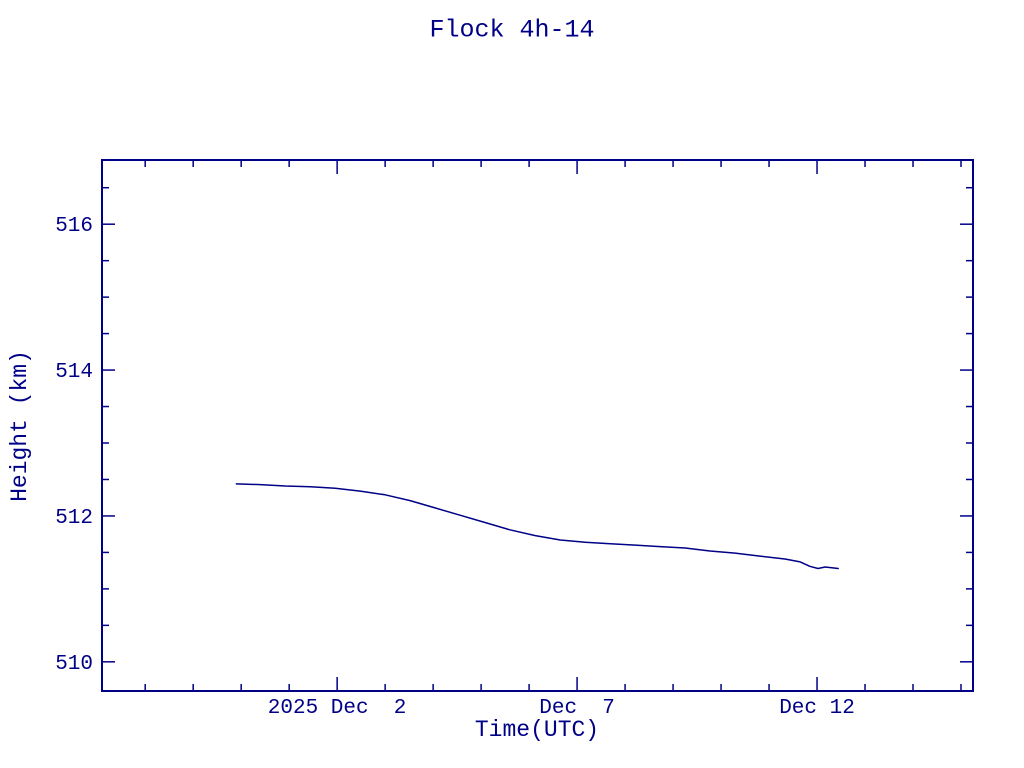 The height and width of the screenshot is (768, 1024). What do you see at coordinates (512, 30) in the screenshot?
I see `chart-title: Flock 4h-14` at bounding box center [512, 30].